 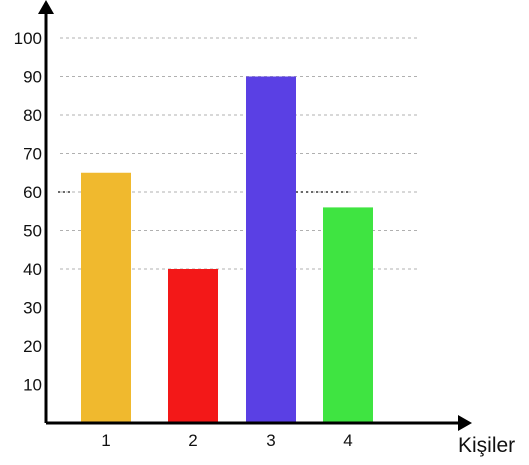 What do you see at coordinates (105, 440) in the screenshot?
I see `x-tick-label-1: 1` at bounding box center [105, 440].